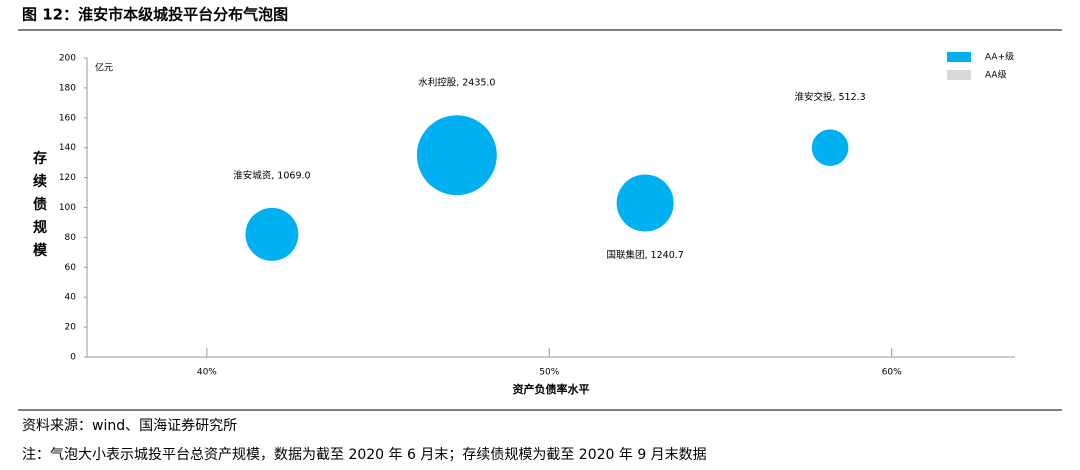 Image resolution: width=1080 pixels, height=470 pixels. What do you see at coordinates (71, 328) in the screenshot?
I see `y-tick-label: 20` at bounding box center [71, 328].